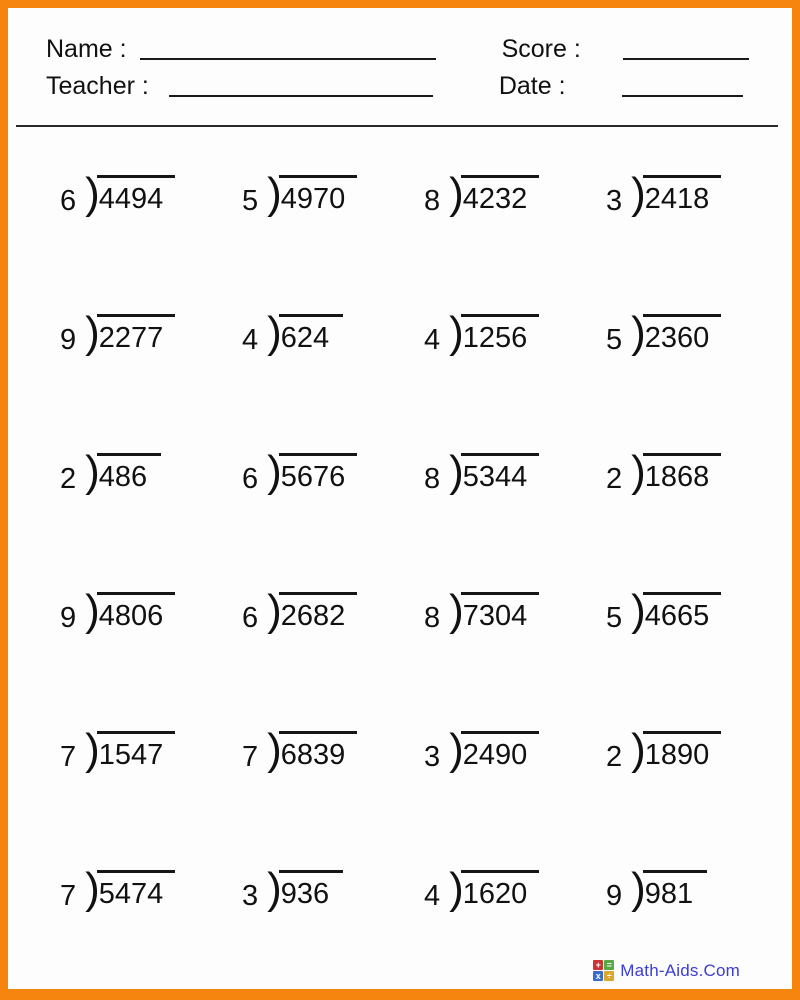 This screenshot has height=1000, width=800. I want to click on header-separator, so click(397, 126).